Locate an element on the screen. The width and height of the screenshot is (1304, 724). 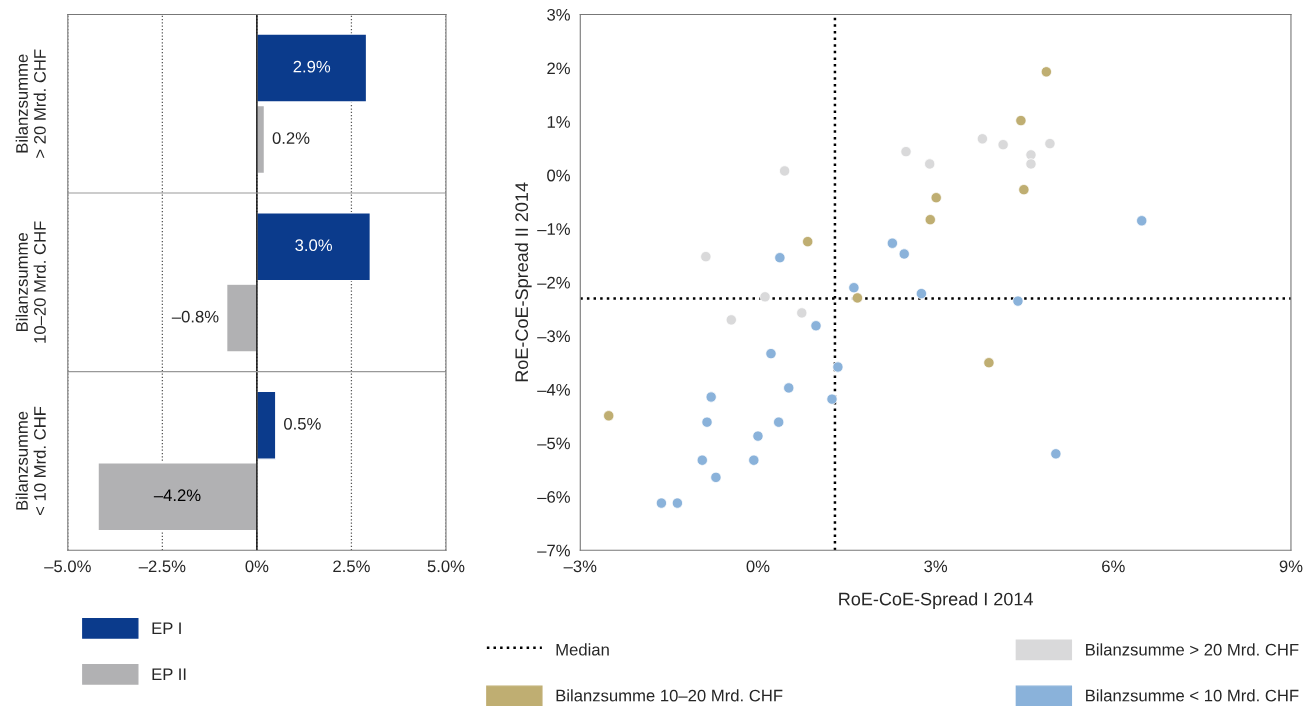
data-label: 3.0% is located at coordinates (314, 245).